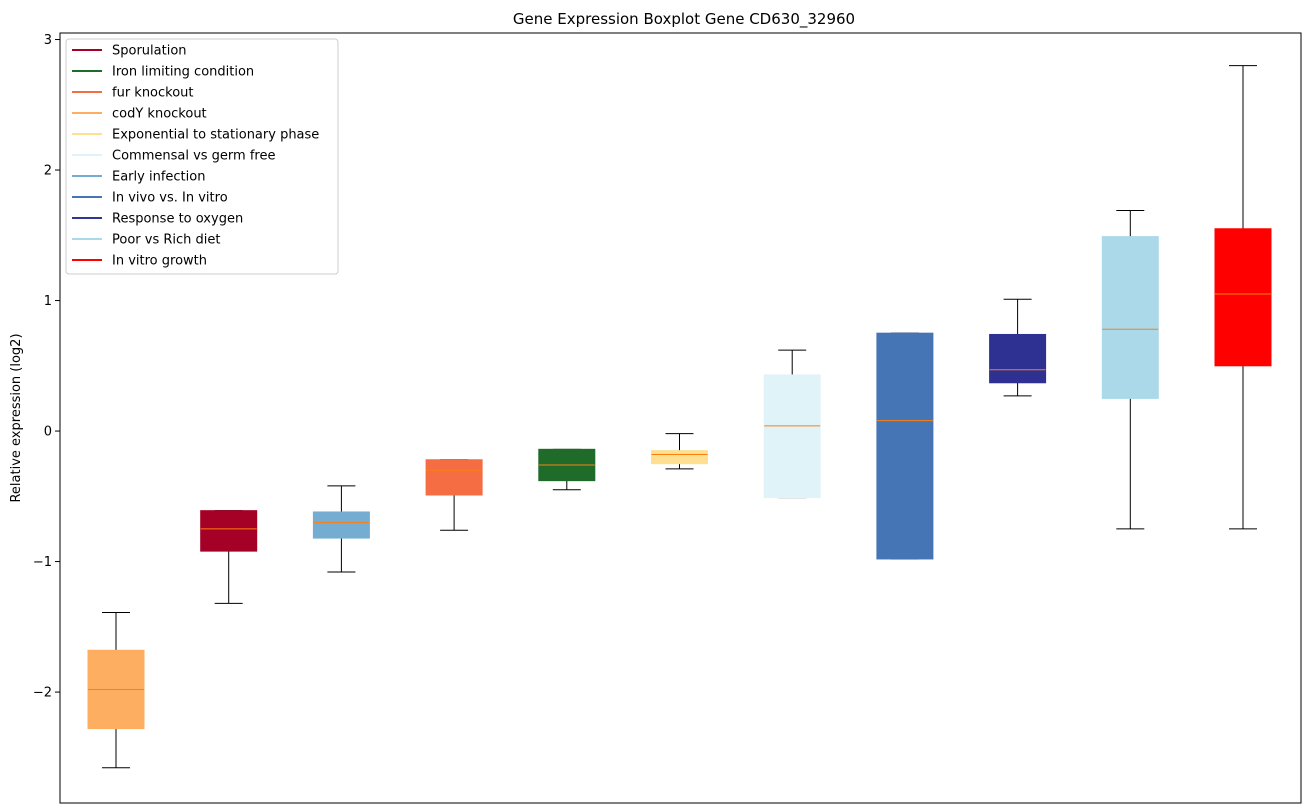 The height and width of the screenshot is (812, 1309). I want to click on y-tick-label: −2, so click(42, 693).